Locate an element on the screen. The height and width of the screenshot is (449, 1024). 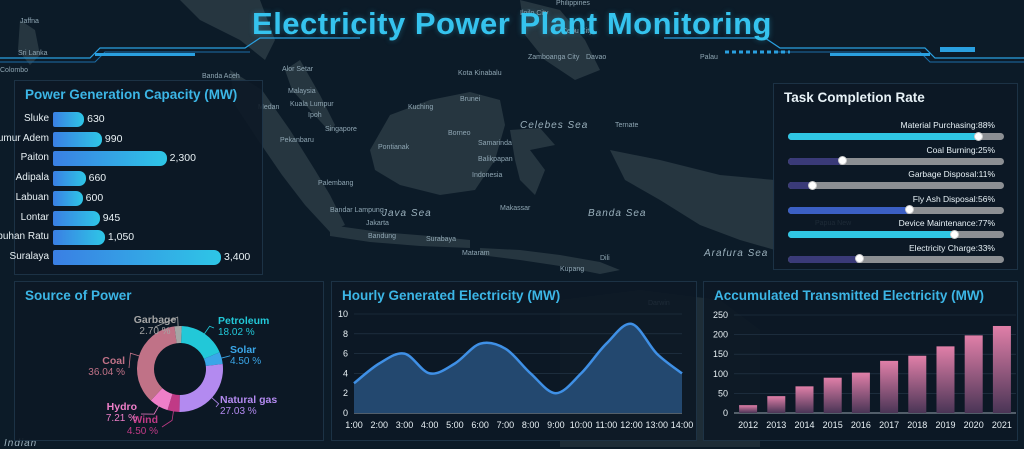
map-label: Kuala Lumpur is located at coordinates (312, 104).